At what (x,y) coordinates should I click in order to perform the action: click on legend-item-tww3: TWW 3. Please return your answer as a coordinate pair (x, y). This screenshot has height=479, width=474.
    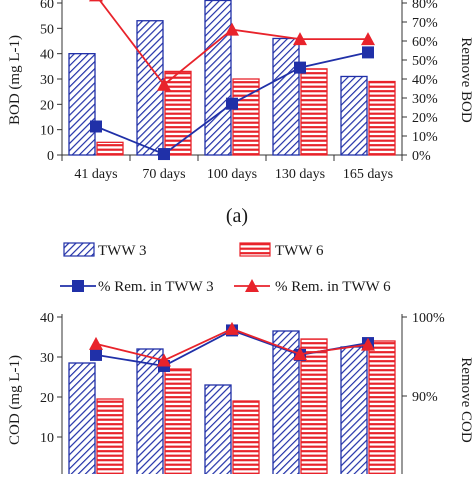
    Looking at the image, I should click on (104, 250).